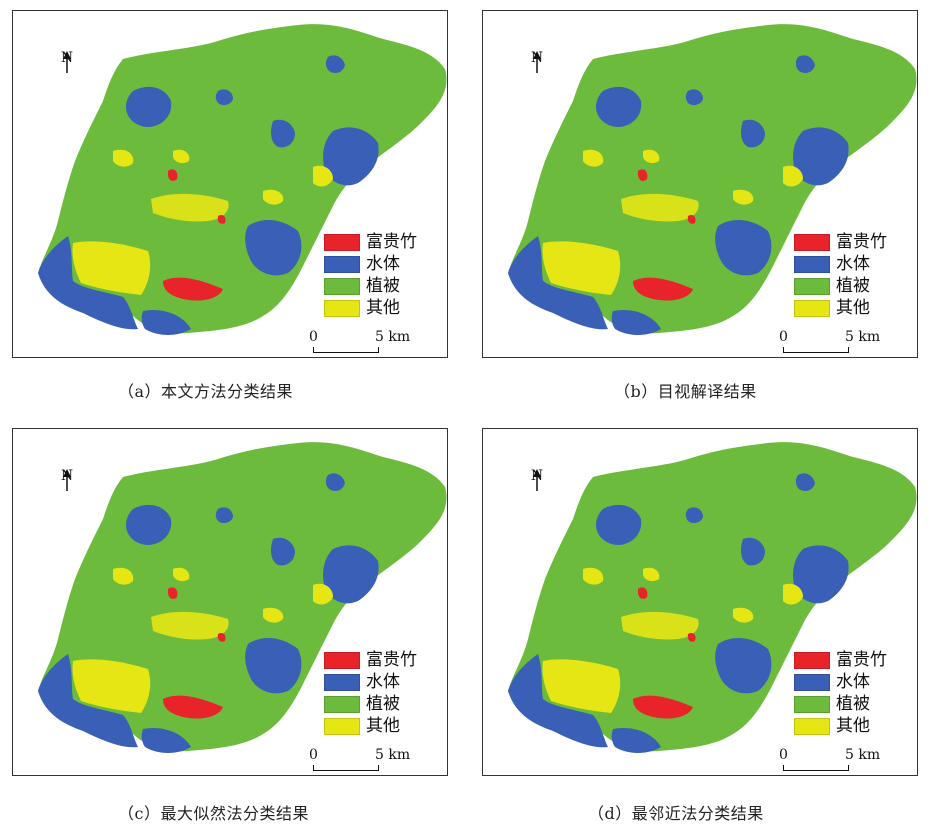 The width and height of the screenshot is (936, 832). What do you see at coordinates (676, 813) in the screenshot?
I see `caption-d: （d）最邻近法分类结果` at bounding box center [676, 813].